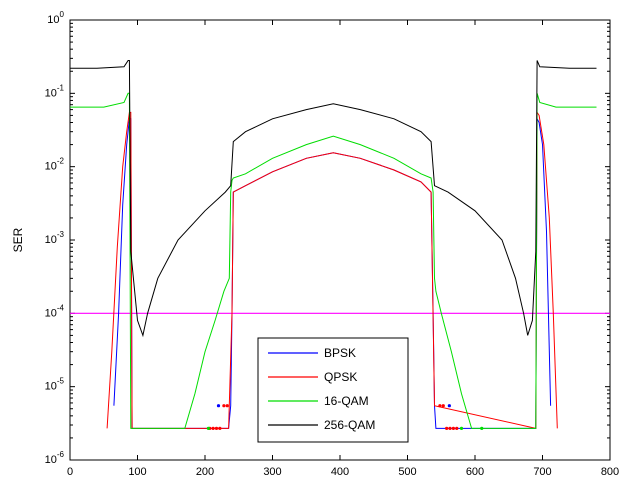 The width and height of the screenshot is (624, 487). I want to click on x-tick-label: 0, so click(70, 472).